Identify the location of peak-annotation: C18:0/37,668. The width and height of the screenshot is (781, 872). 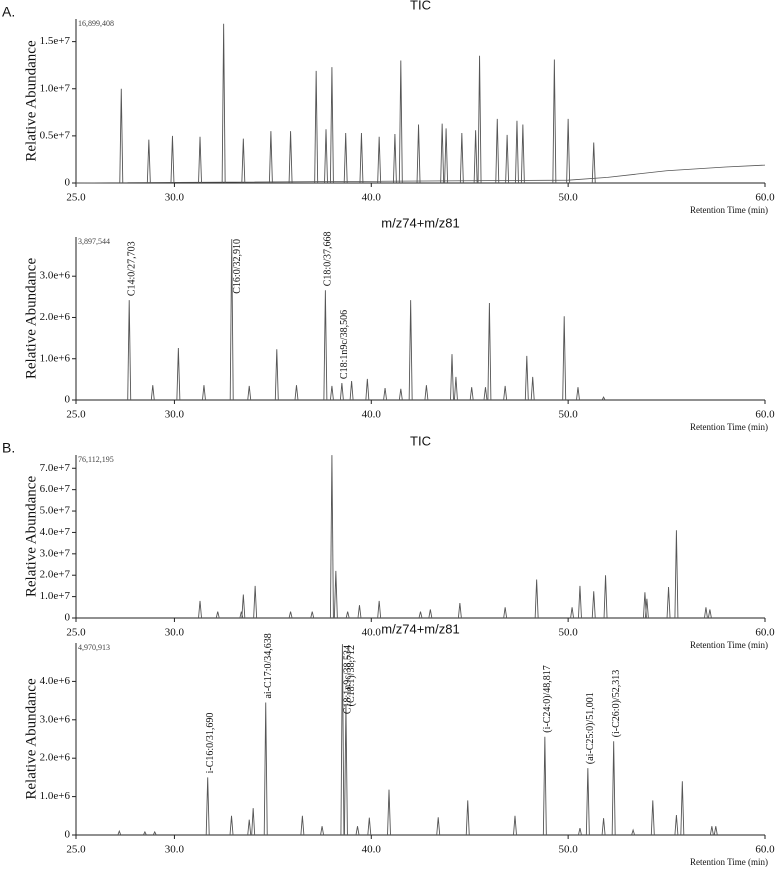
(328, 258).